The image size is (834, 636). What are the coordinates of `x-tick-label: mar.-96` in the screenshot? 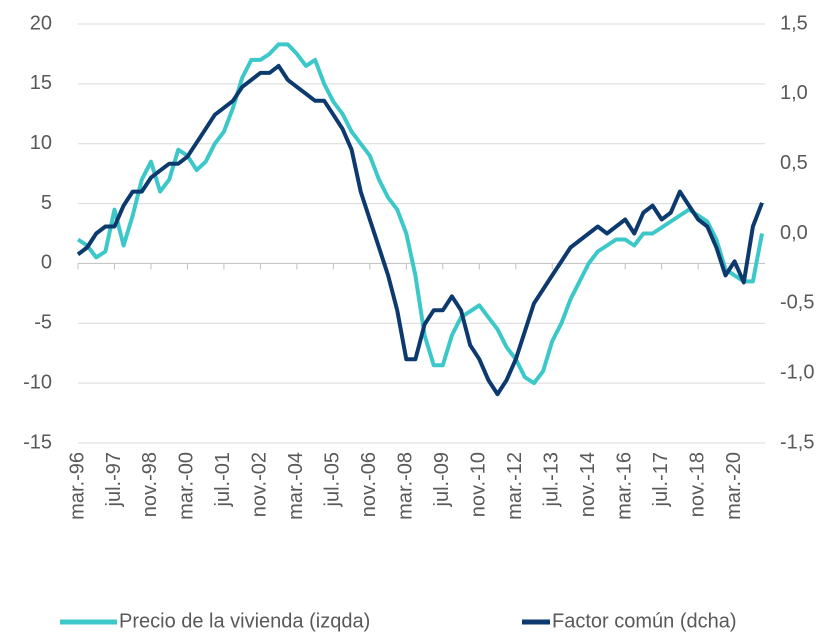 It's located at (77, 486).